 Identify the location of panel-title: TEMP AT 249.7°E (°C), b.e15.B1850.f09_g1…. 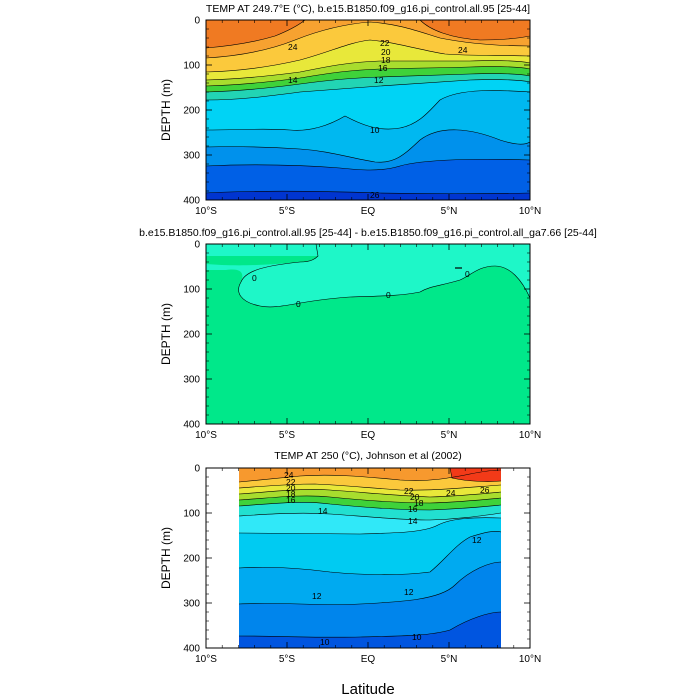
(368, 9).